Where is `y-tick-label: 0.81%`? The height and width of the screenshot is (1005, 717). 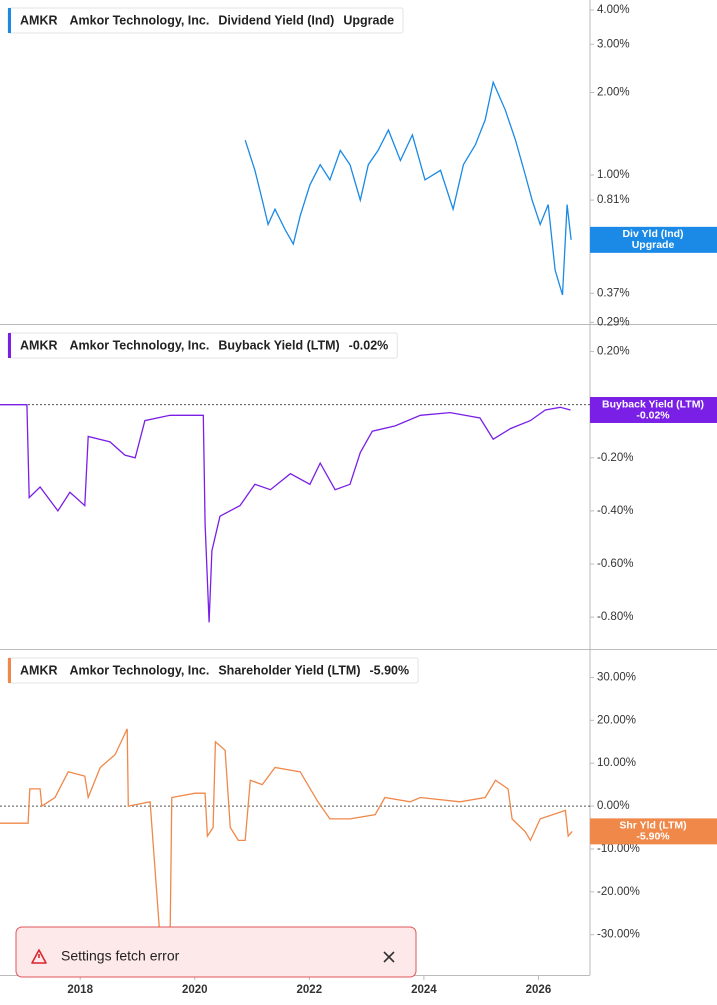 y-tick-label: 0.81% is located at coordinates (613, 200).